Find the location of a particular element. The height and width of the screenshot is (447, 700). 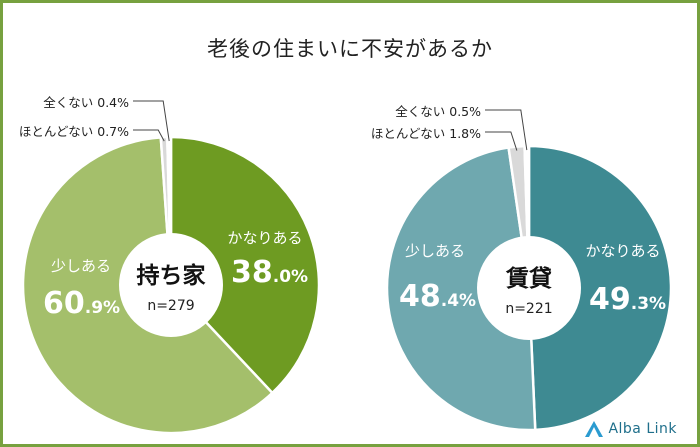

pie2-slice-3-leader is located at coordinates (501, 141).